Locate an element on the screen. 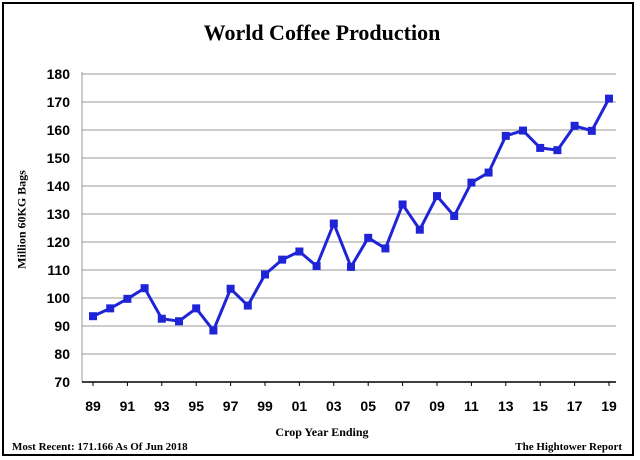 The height and width of the screenshot is (460, 640). y-tick-label: 140 is located at coordinates (59, 186).